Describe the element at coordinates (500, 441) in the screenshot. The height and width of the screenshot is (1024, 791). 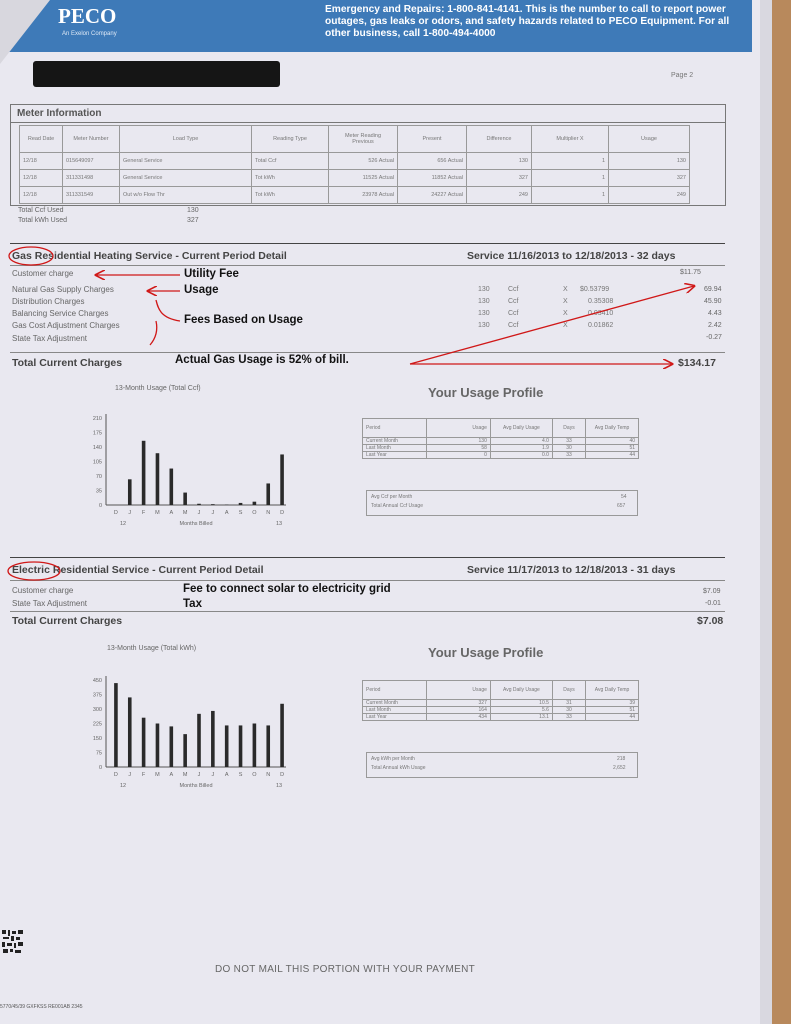
I see `table-row: Current Month 130 4.0 33 40` at that location.